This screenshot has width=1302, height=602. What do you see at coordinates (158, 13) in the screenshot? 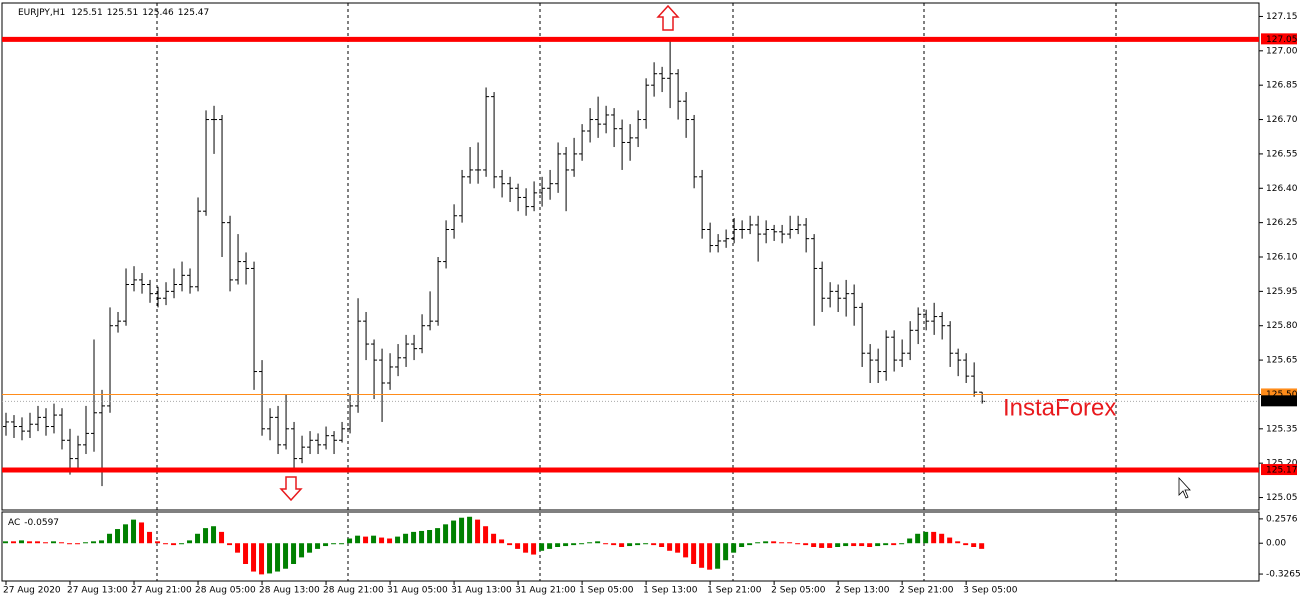
I see `header-low: 125.46` at bounding box center [158, 13].